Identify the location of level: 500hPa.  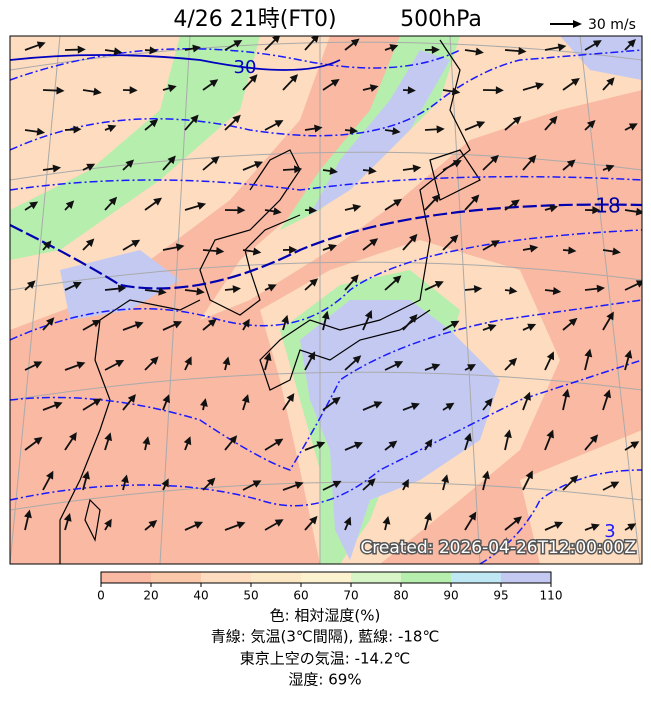
(441, 19).